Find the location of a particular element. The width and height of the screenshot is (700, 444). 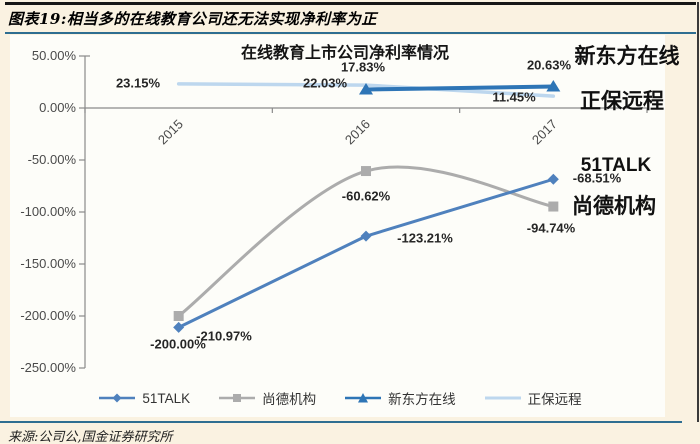

data-label: 23.15% is located at coordinates (138, 83).